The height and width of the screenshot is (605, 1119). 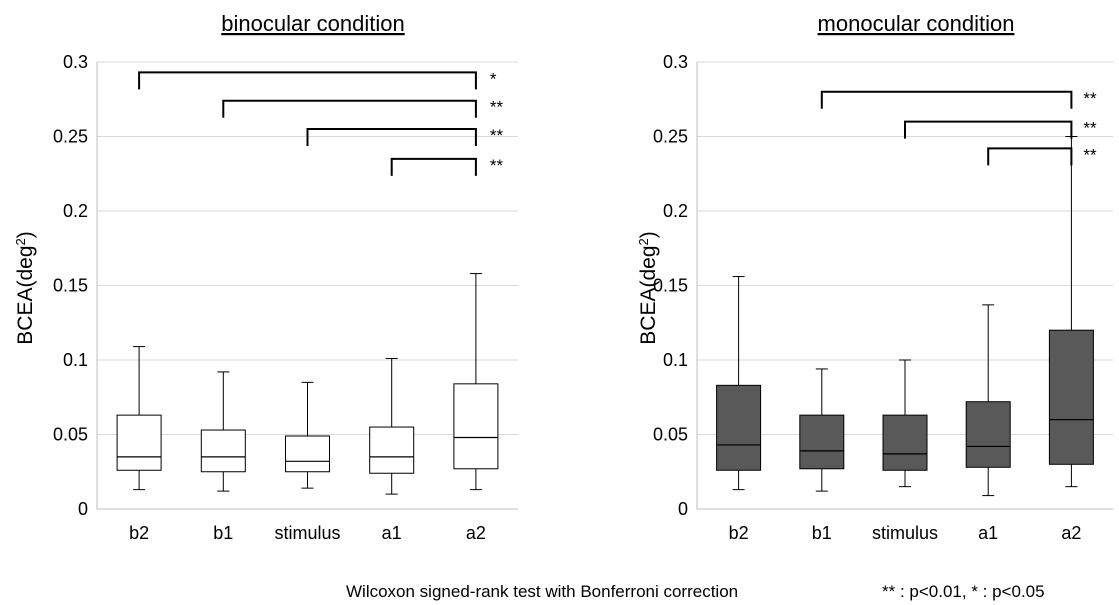 I want to click on monocular-title: monocular condition, so click(x=916, y=23).